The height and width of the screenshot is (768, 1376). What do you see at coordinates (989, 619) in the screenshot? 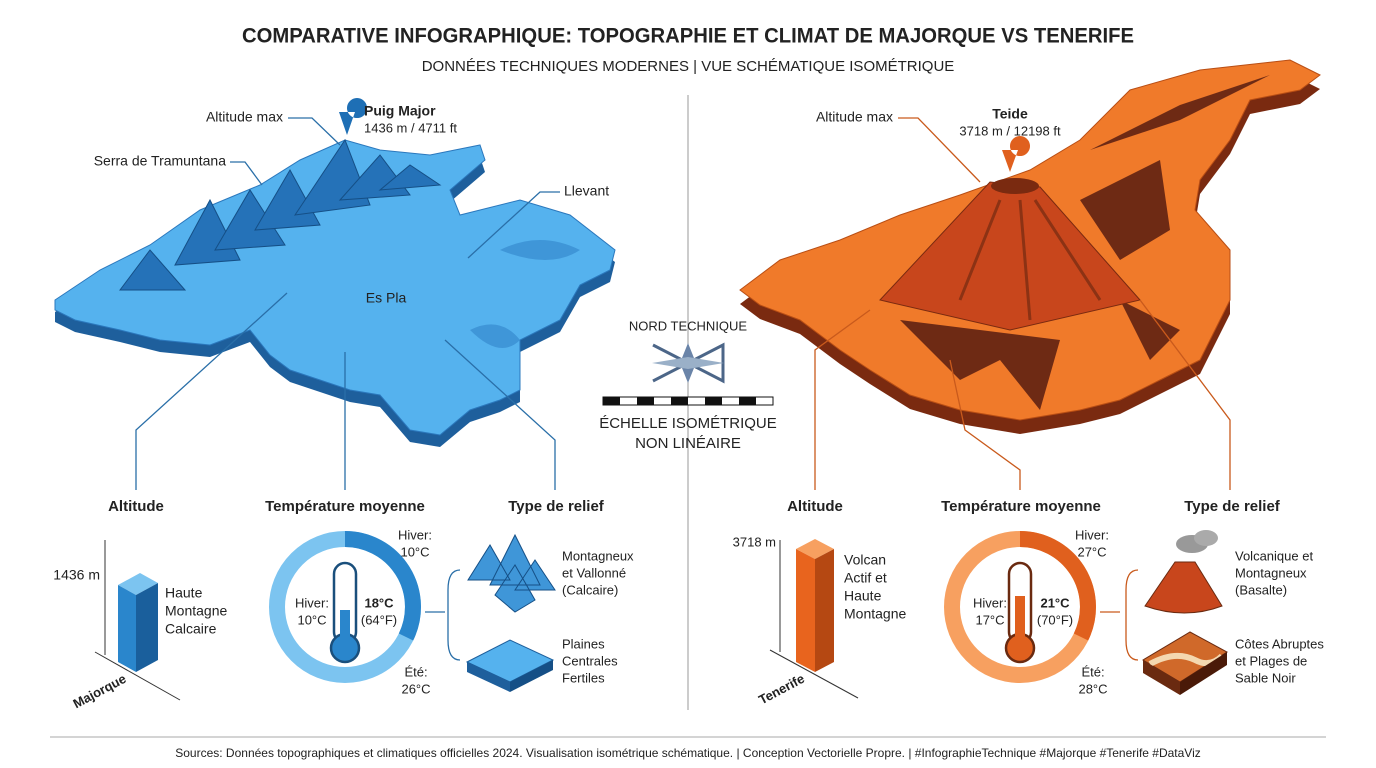
I see `temp-value: 17°C` at bounding box center [989, 619].